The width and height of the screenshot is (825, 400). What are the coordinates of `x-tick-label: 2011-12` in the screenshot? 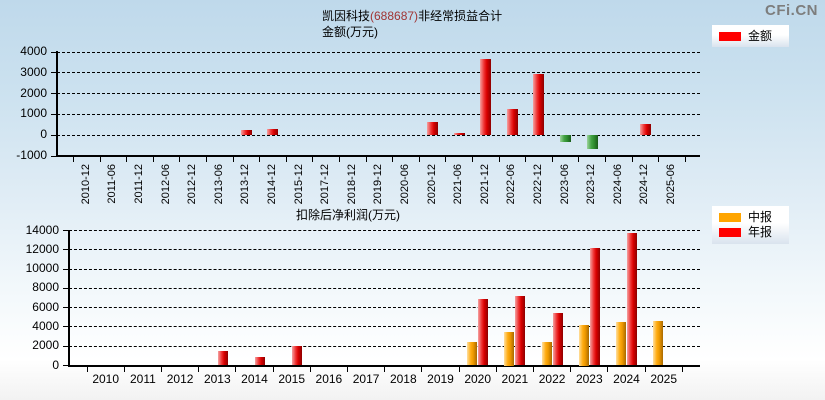 It's located at (138, 184).